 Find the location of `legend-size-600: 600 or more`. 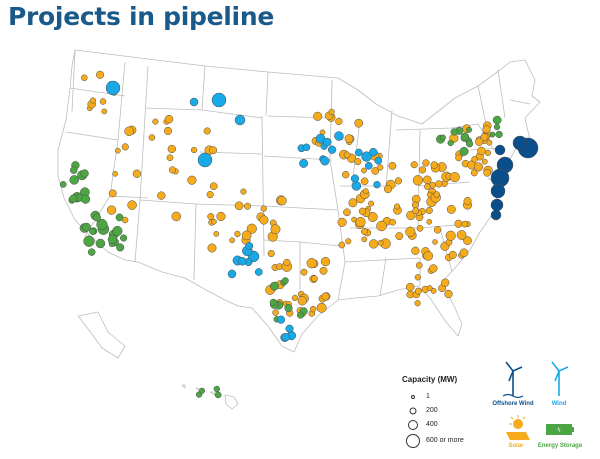

legend-size-600: 600 or more is located at coordinates (445, 440).